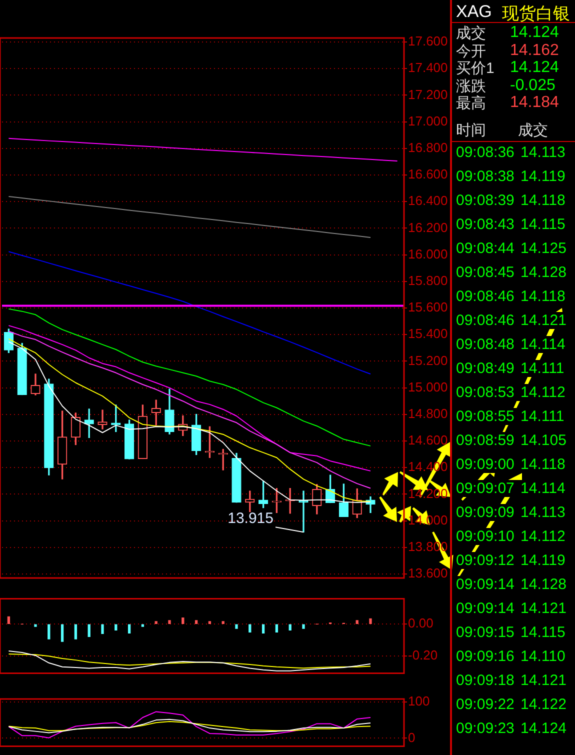  What do you see at coordinates (428, 227) in the screenshot?
I see `y-tick-label: 16.200` at bounding box center [428, 227].